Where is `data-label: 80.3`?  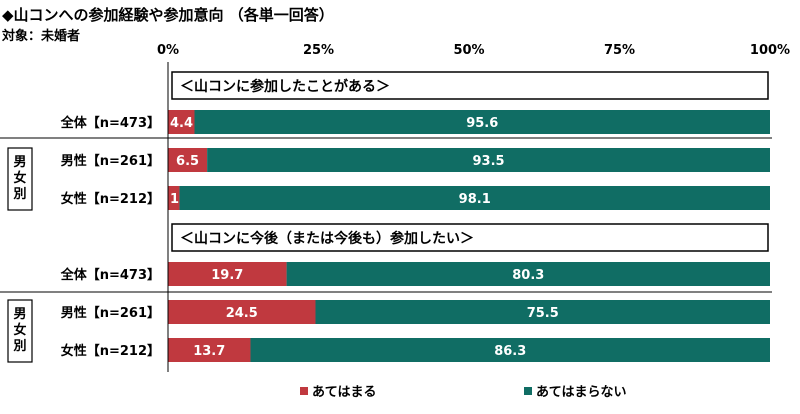
data-label: 80.3 is located at coordinates (528, 275).